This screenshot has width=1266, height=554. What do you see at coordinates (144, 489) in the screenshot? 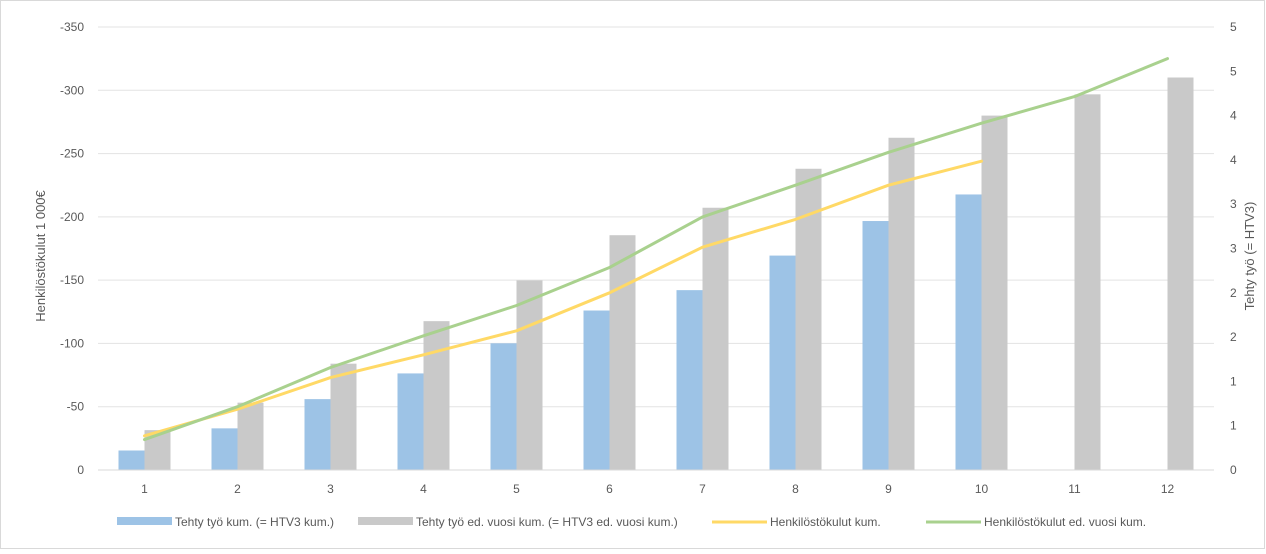
I see `x-tick-label: 1` at bounding box center [144, 489].